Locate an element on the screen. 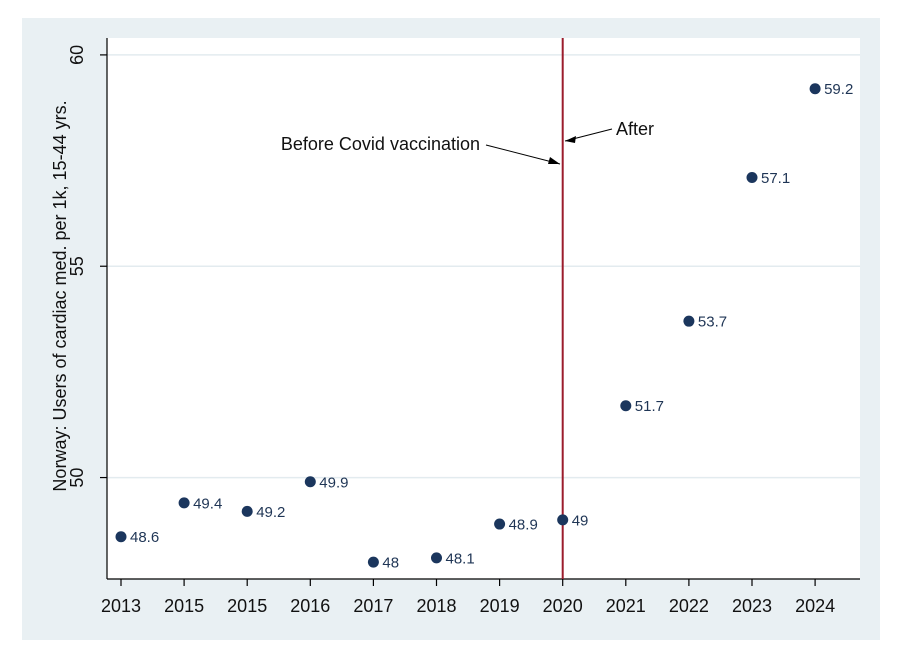 The width and height of the screenshot is (900, 668). data-label: 57.1 is located at coordinates (775, 178).